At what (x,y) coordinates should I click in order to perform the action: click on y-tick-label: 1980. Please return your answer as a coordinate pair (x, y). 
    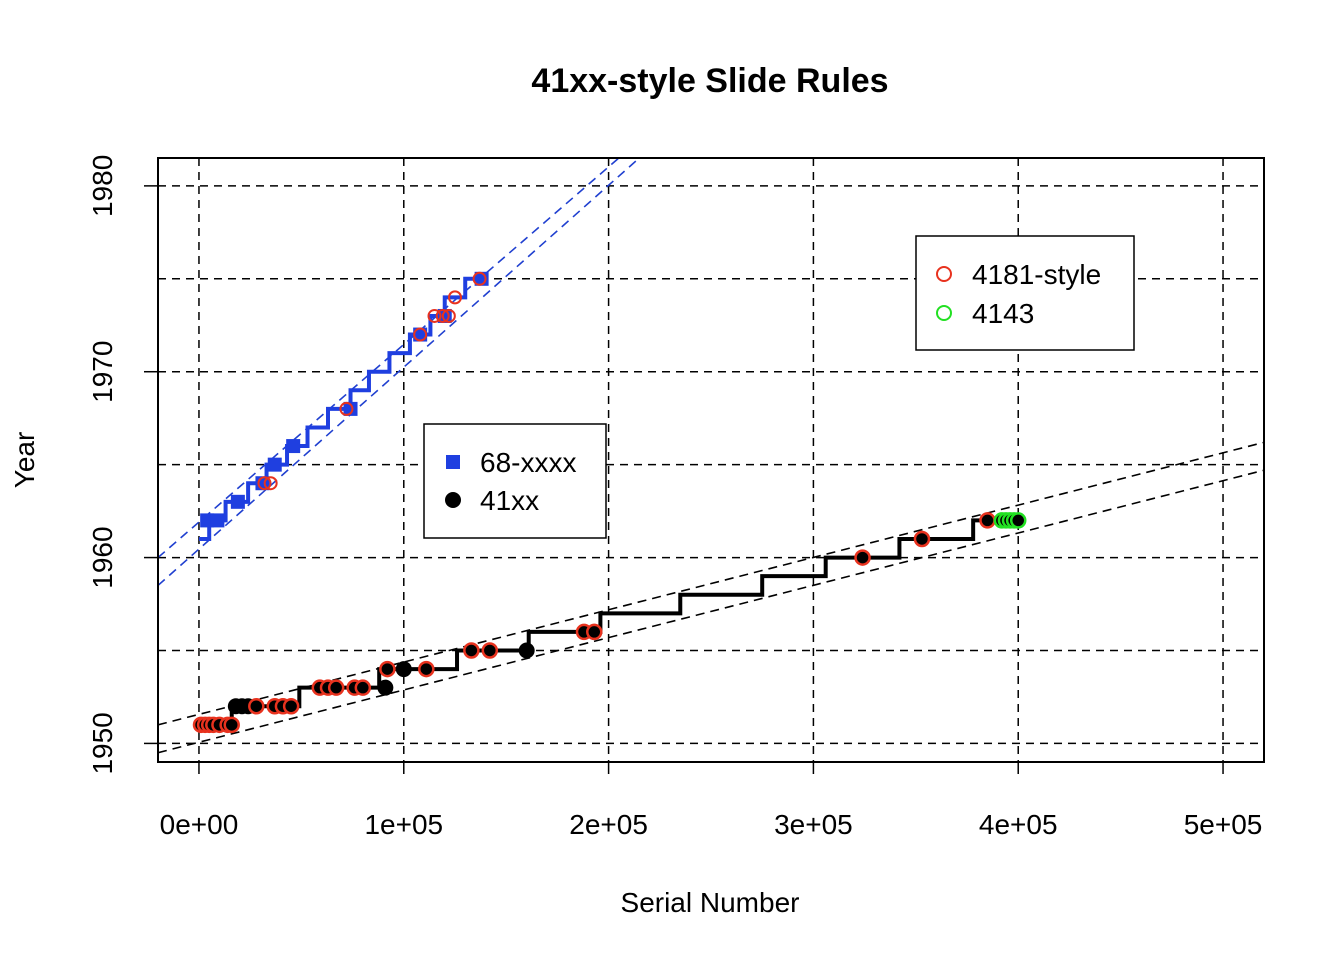
    Looking at the image, I should click on (102, 186).